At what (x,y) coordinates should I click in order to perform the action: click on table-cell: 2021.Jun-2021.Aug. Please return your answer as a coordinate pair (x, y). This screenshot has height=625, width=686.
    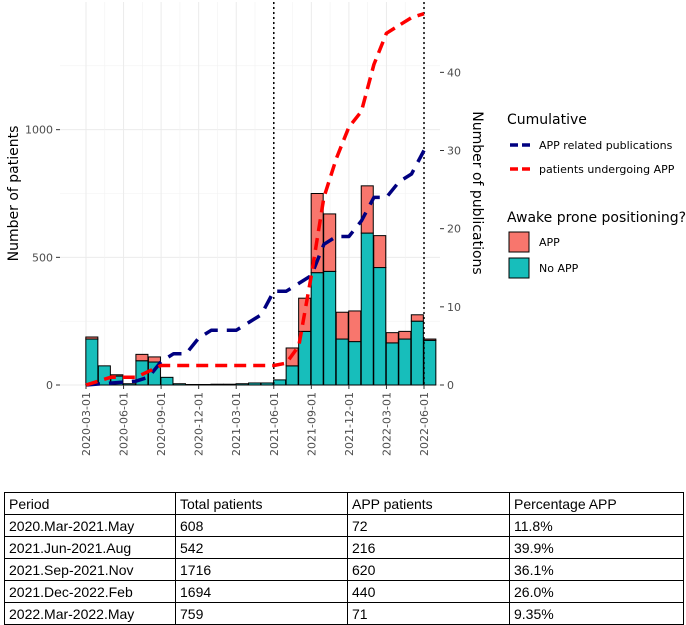
    Looking at the image, I should click on (90, 547).